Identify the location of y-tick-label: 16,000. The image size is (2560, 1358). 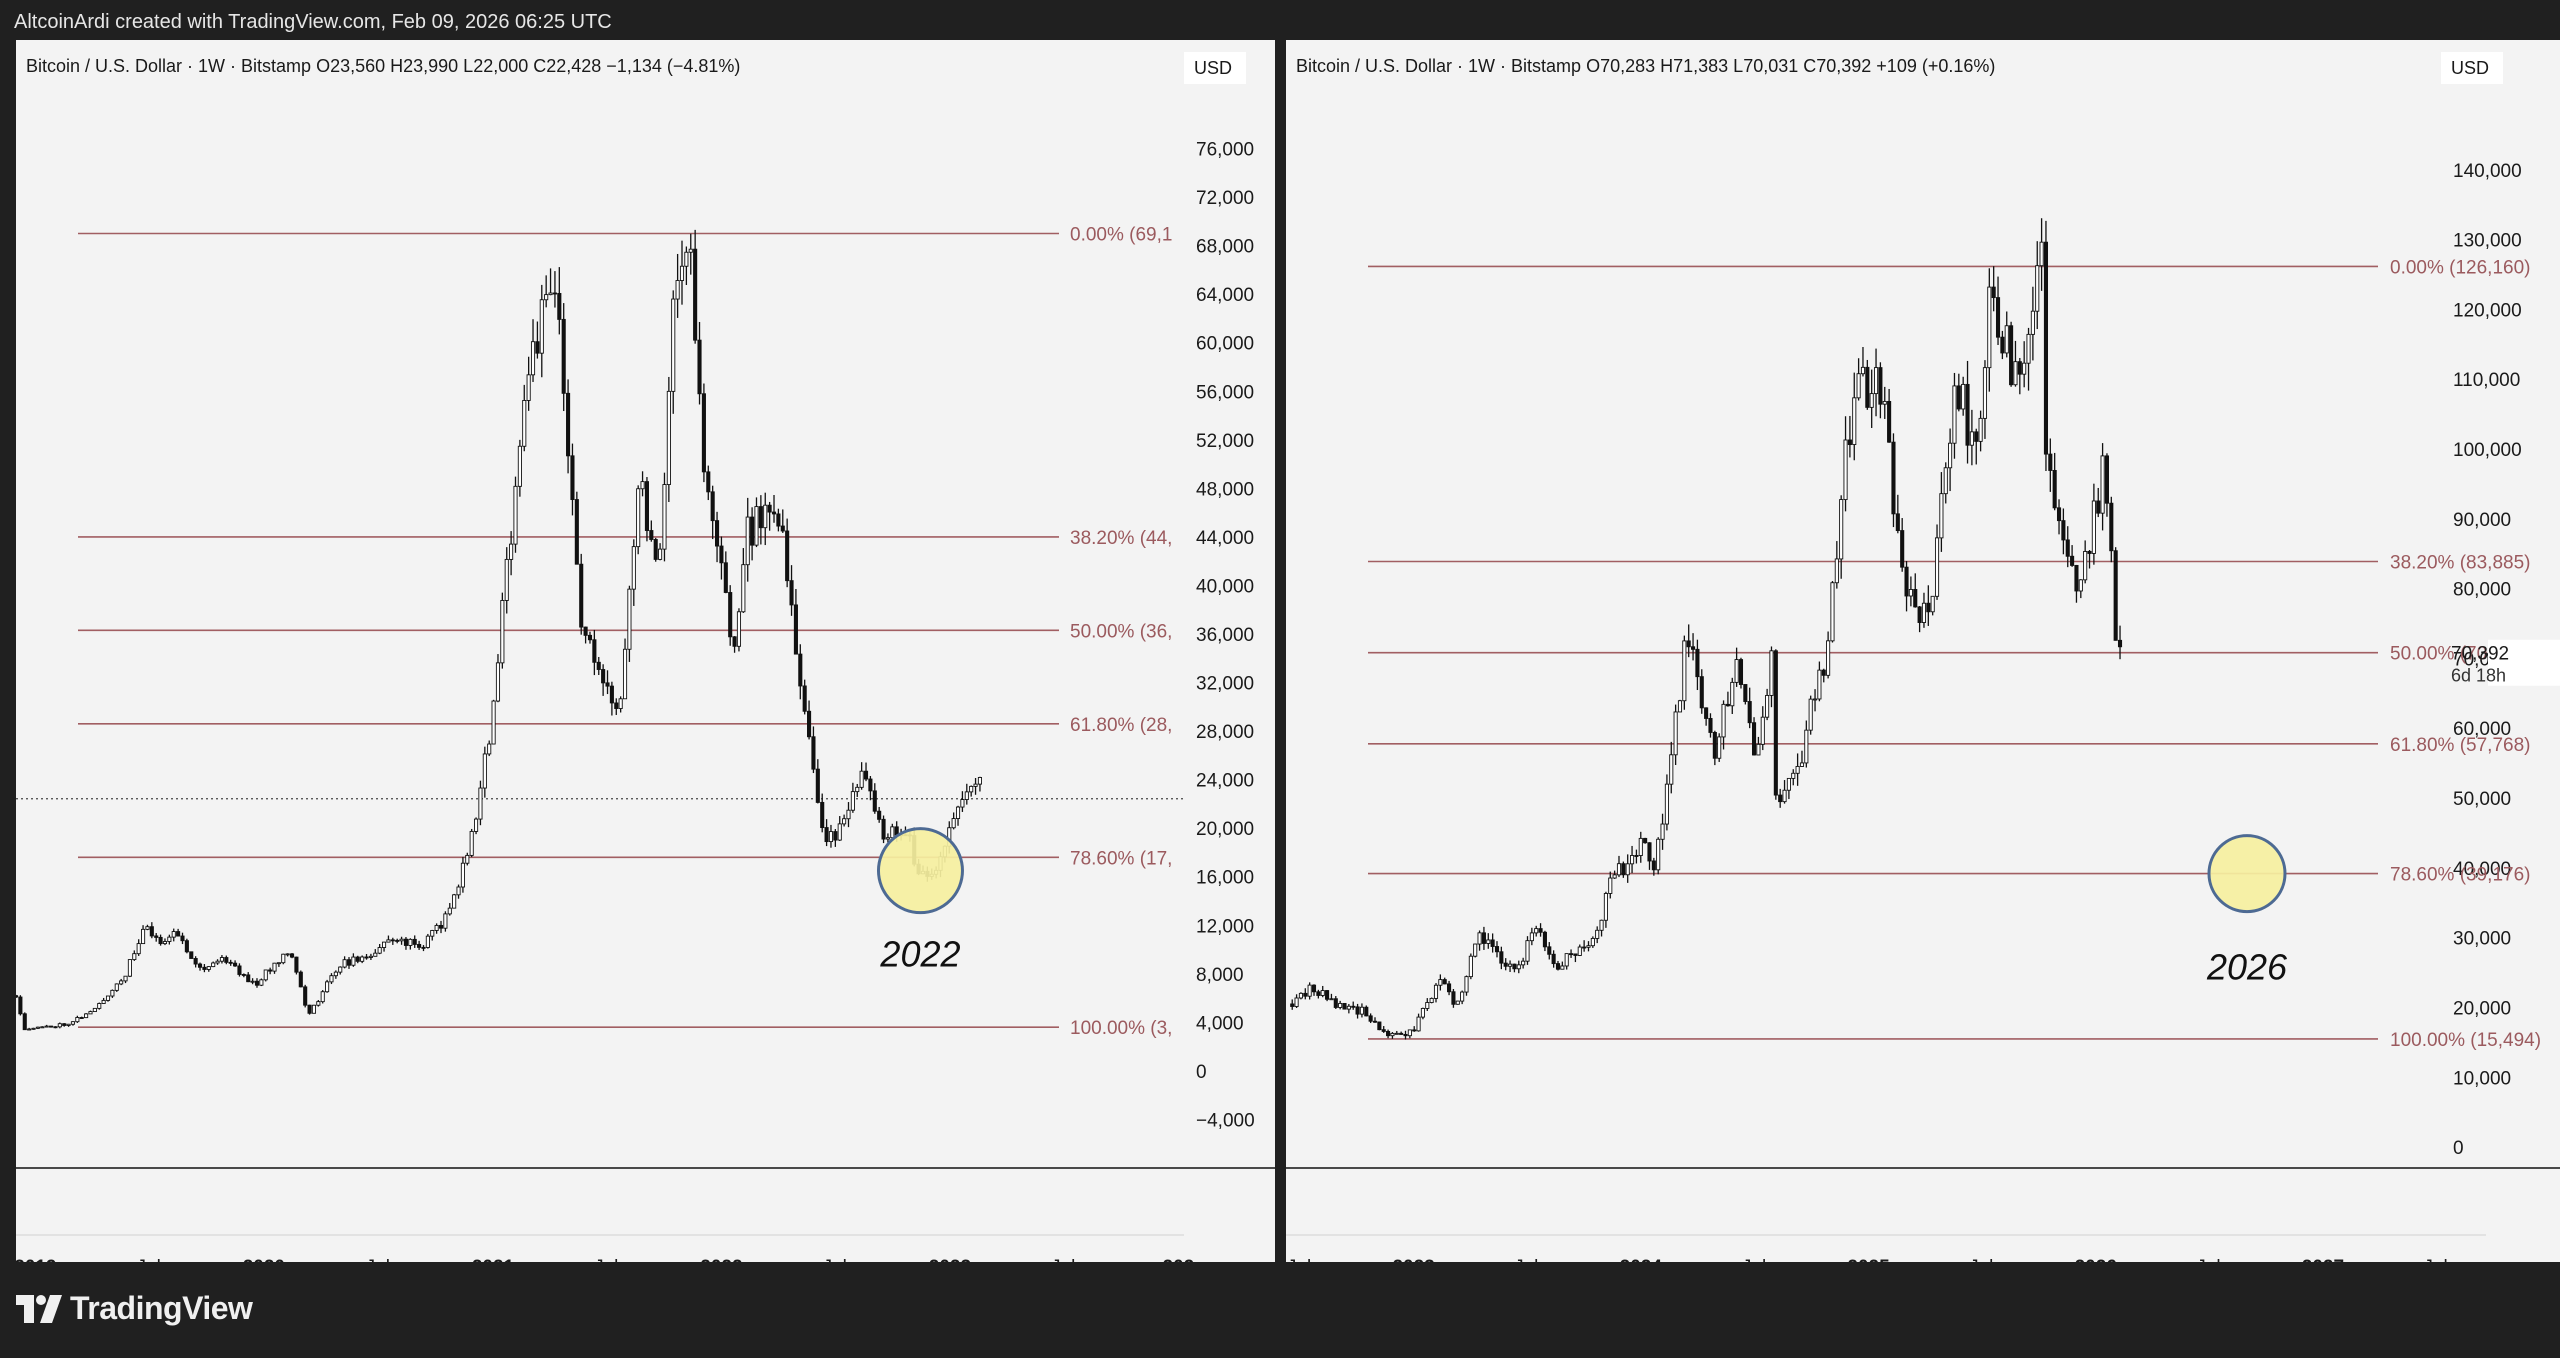
(1225, 878).